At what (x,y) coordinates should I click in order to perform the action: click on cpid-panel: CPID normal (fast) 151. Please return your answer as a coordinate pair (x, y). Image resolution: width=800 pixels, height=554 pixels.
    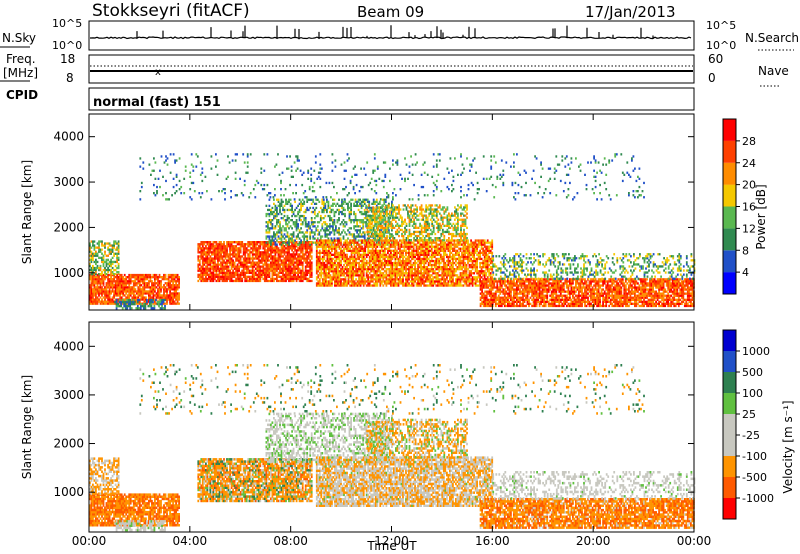
    Looking at the image, I should click on (350, 99).